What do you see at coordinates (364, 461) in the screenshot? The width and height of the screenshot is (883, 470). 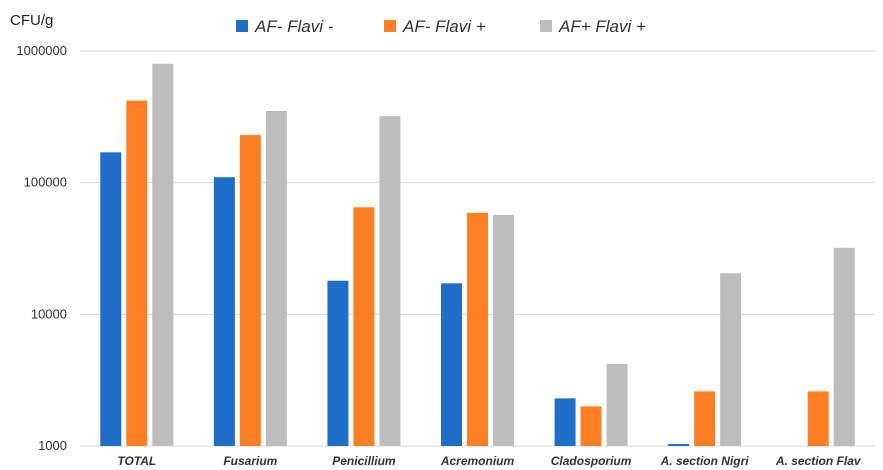 I see `x-tick-label: Penicillium` at bounding box center [364, 461].